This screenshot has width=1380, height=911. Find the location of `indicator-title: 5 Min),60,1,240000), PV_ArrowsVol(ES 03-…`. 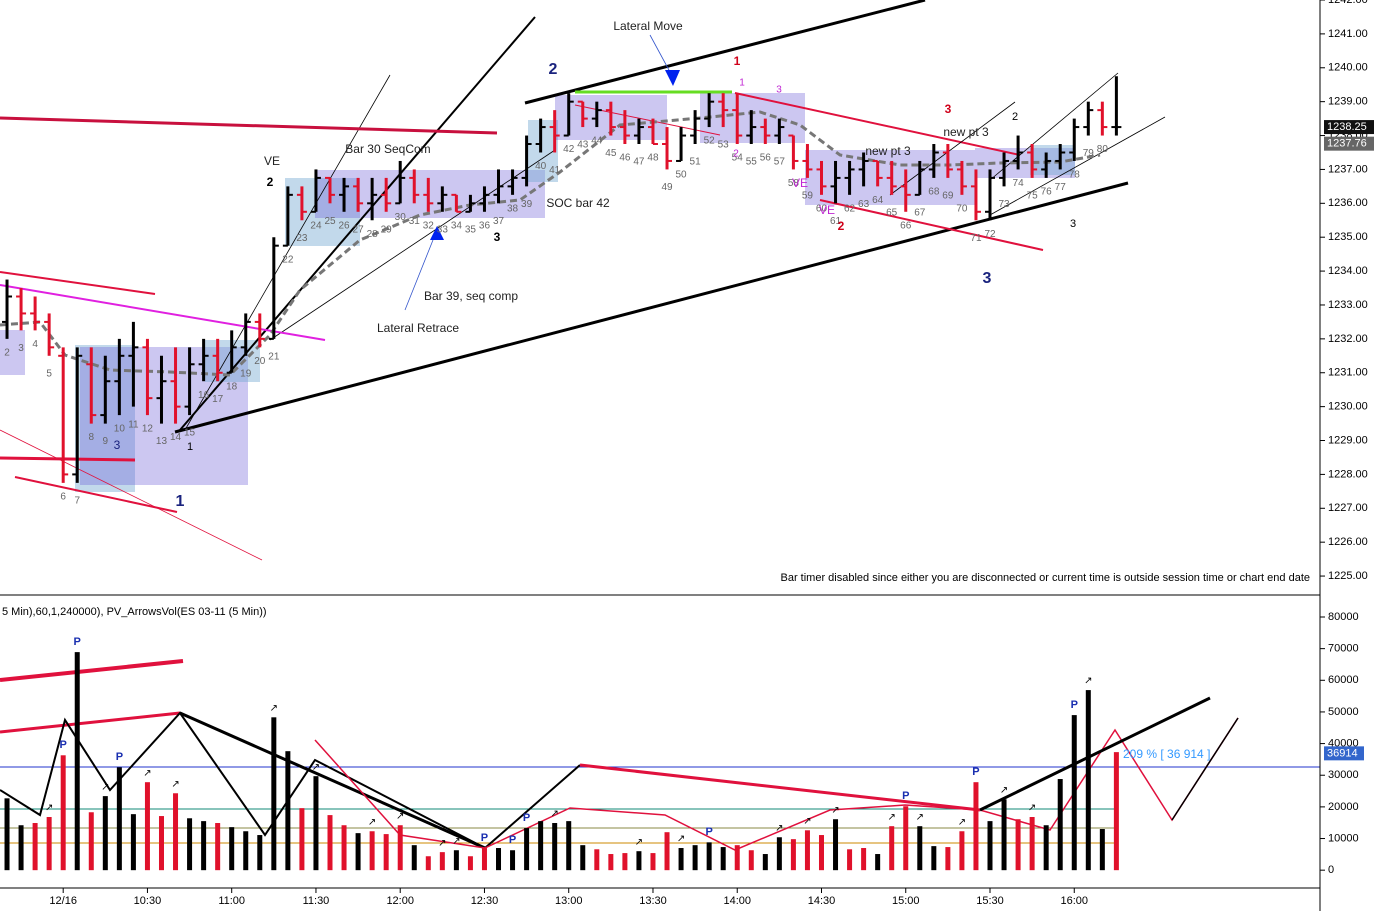

indicator-title: 5 Min),60,1,240000), PV_ArrowsVol(ES 03-… is located at coordinates (134, 612).